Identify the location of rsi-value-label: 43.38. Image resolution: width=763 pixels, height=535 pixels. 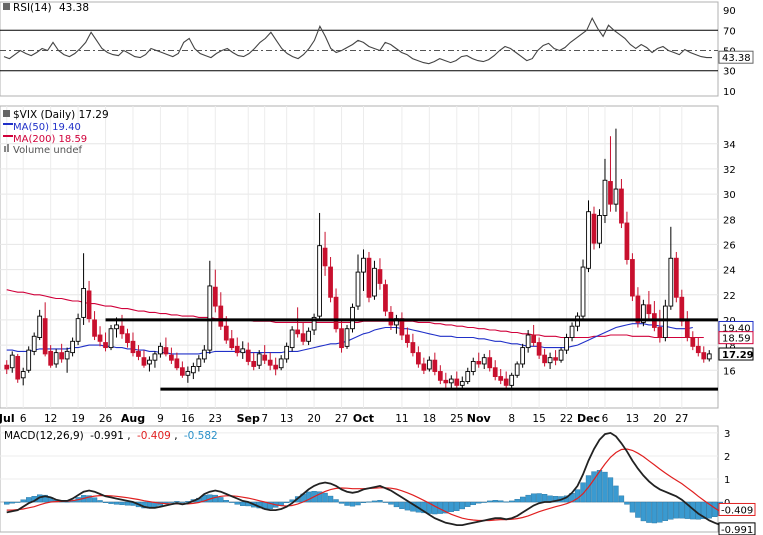
(74, 8).